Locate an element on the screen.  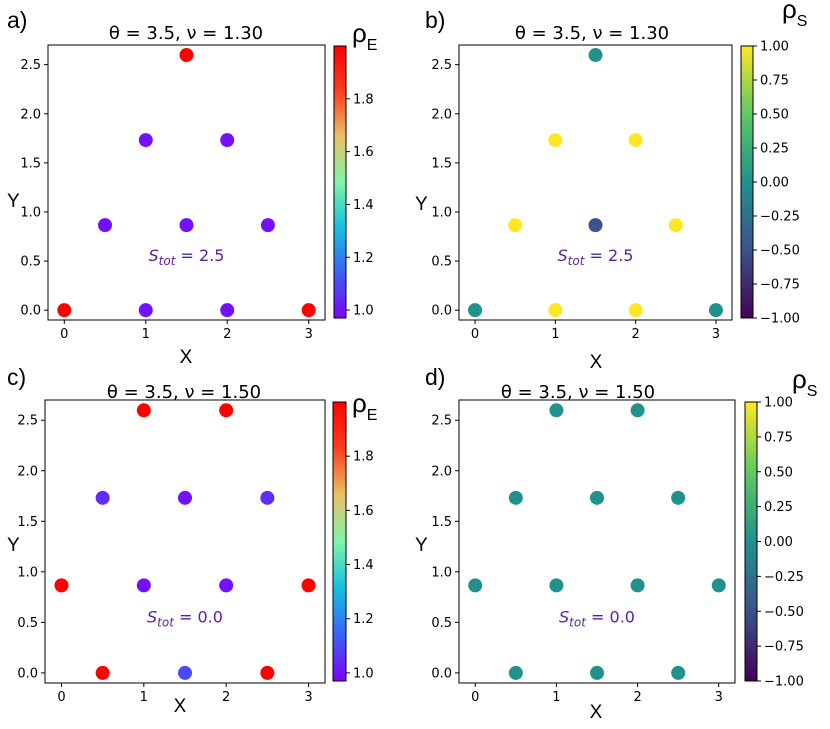
colorbar-tick-label: 1.6 is located at coordinates (363, 152).